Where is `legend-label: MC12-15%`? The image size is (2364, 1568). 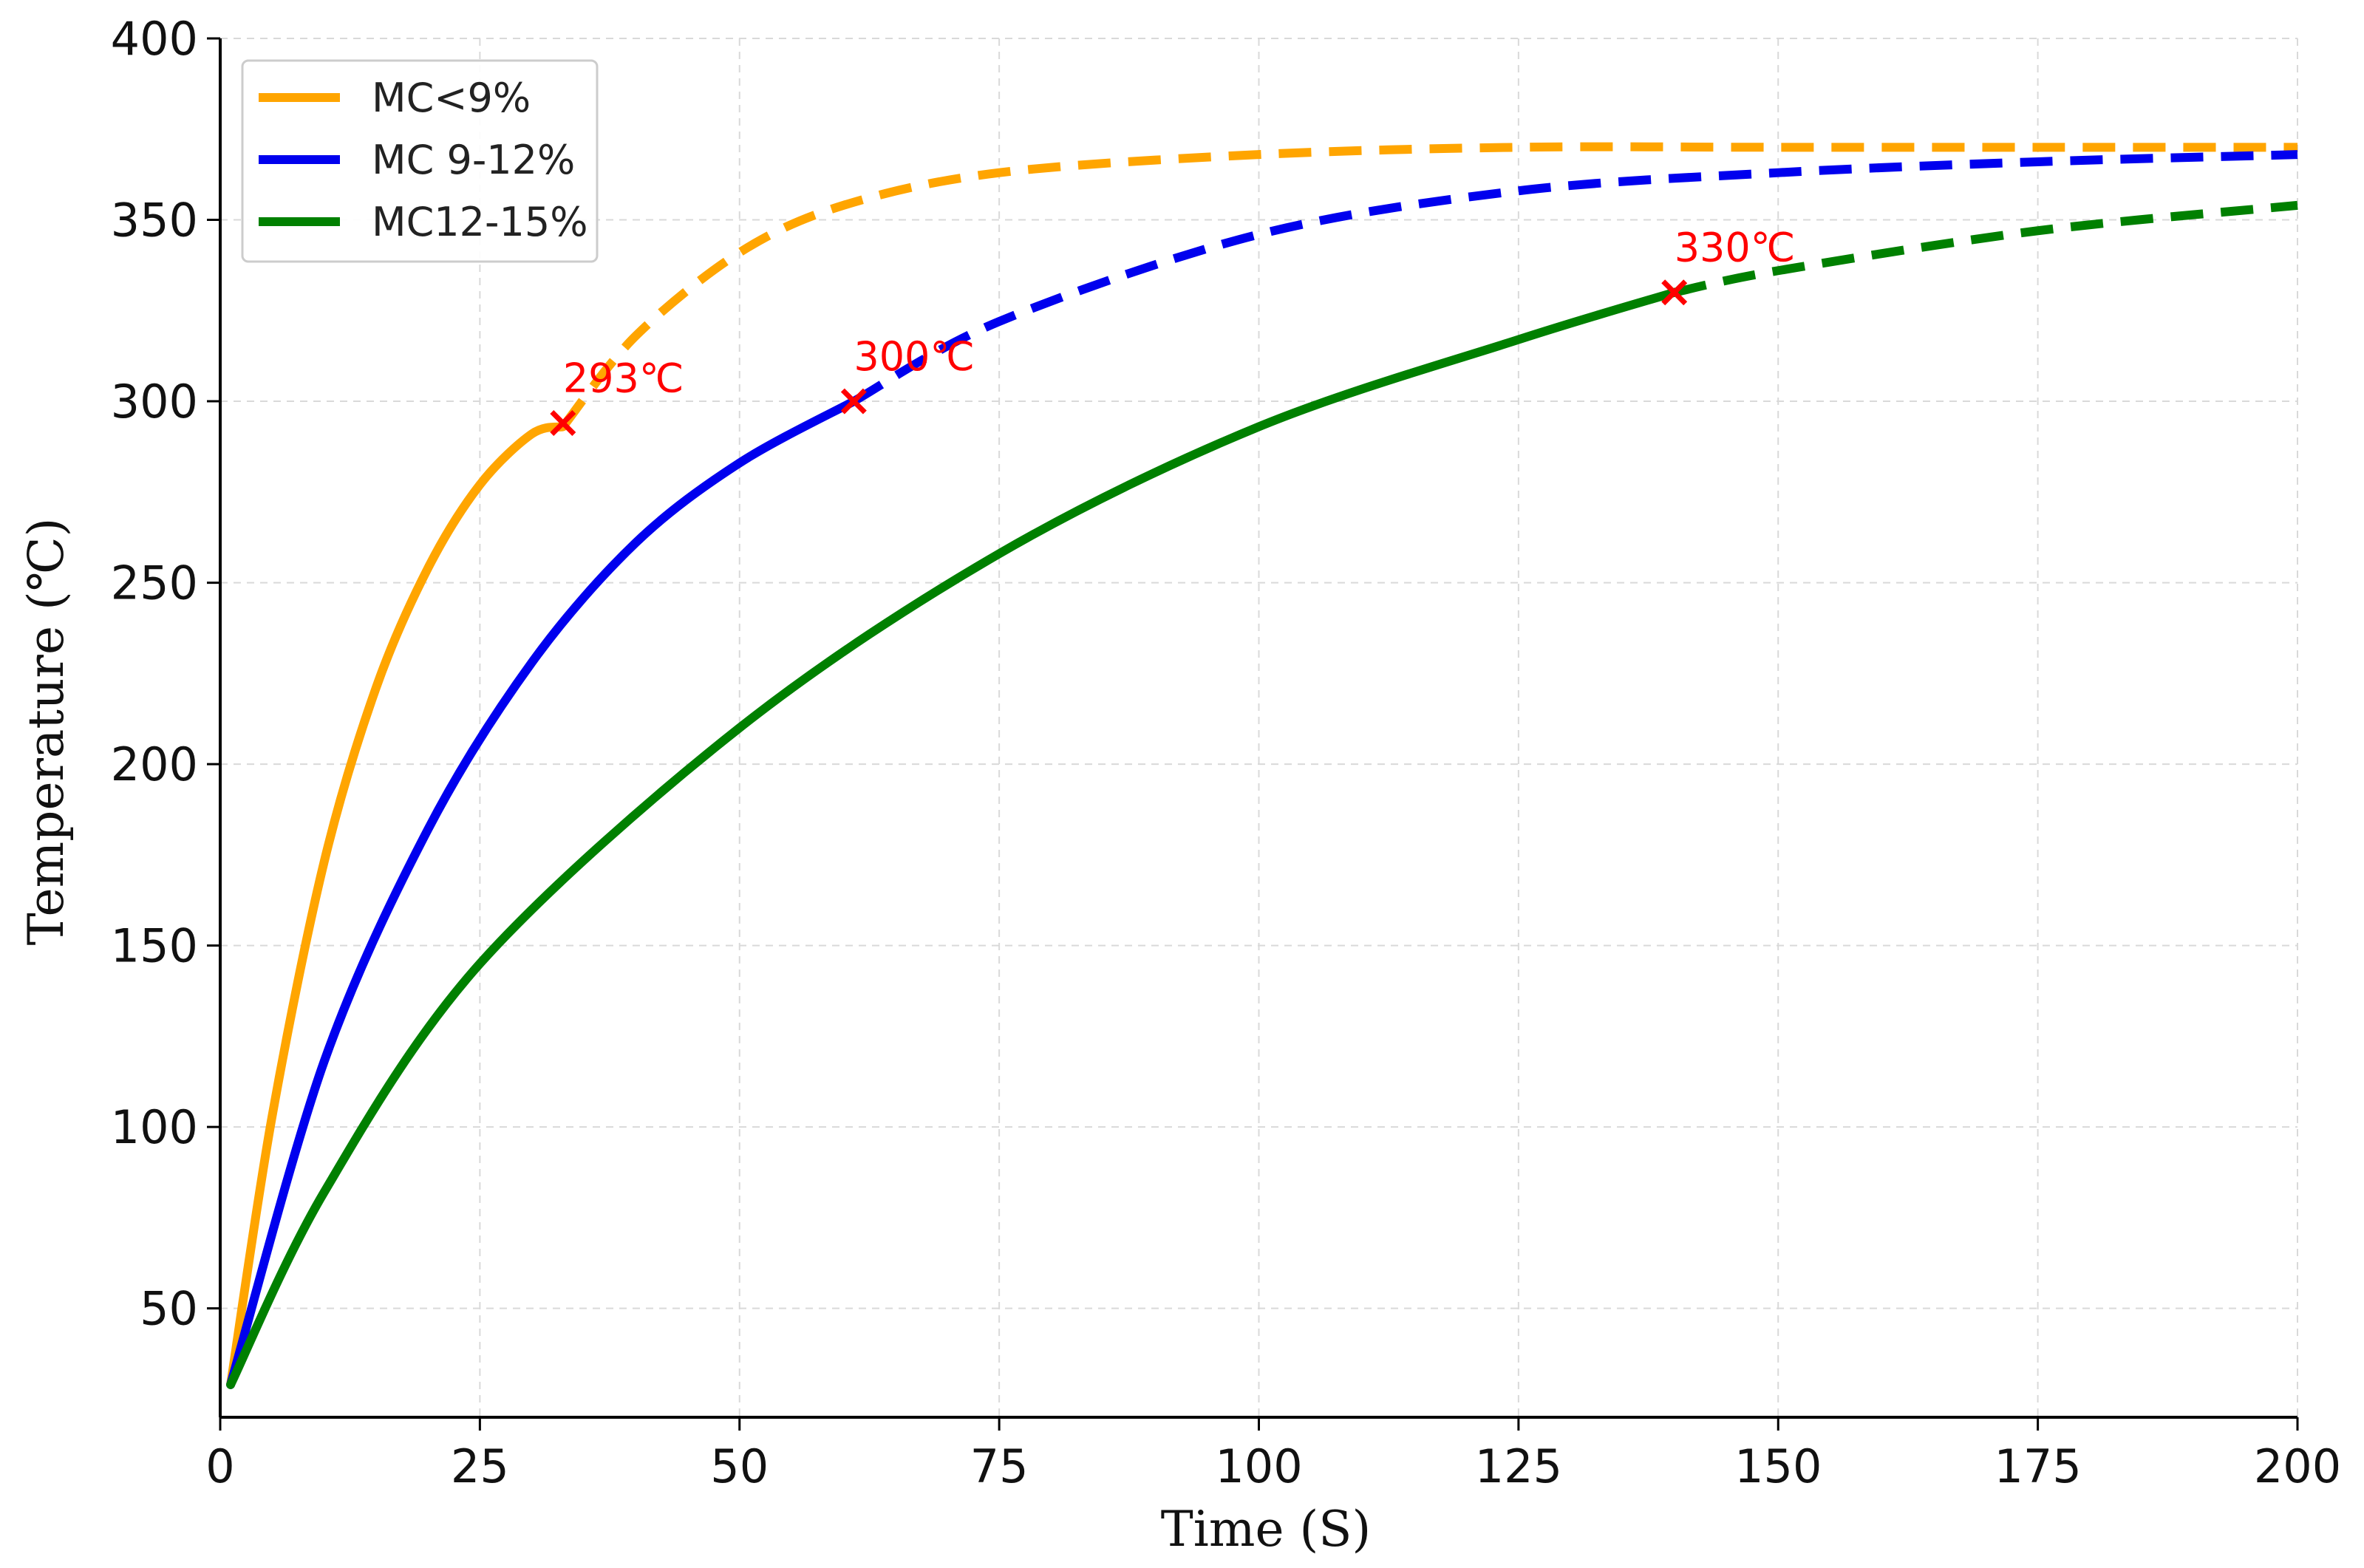
legend-label: MC12-15% is located at coordinates (480, 222).